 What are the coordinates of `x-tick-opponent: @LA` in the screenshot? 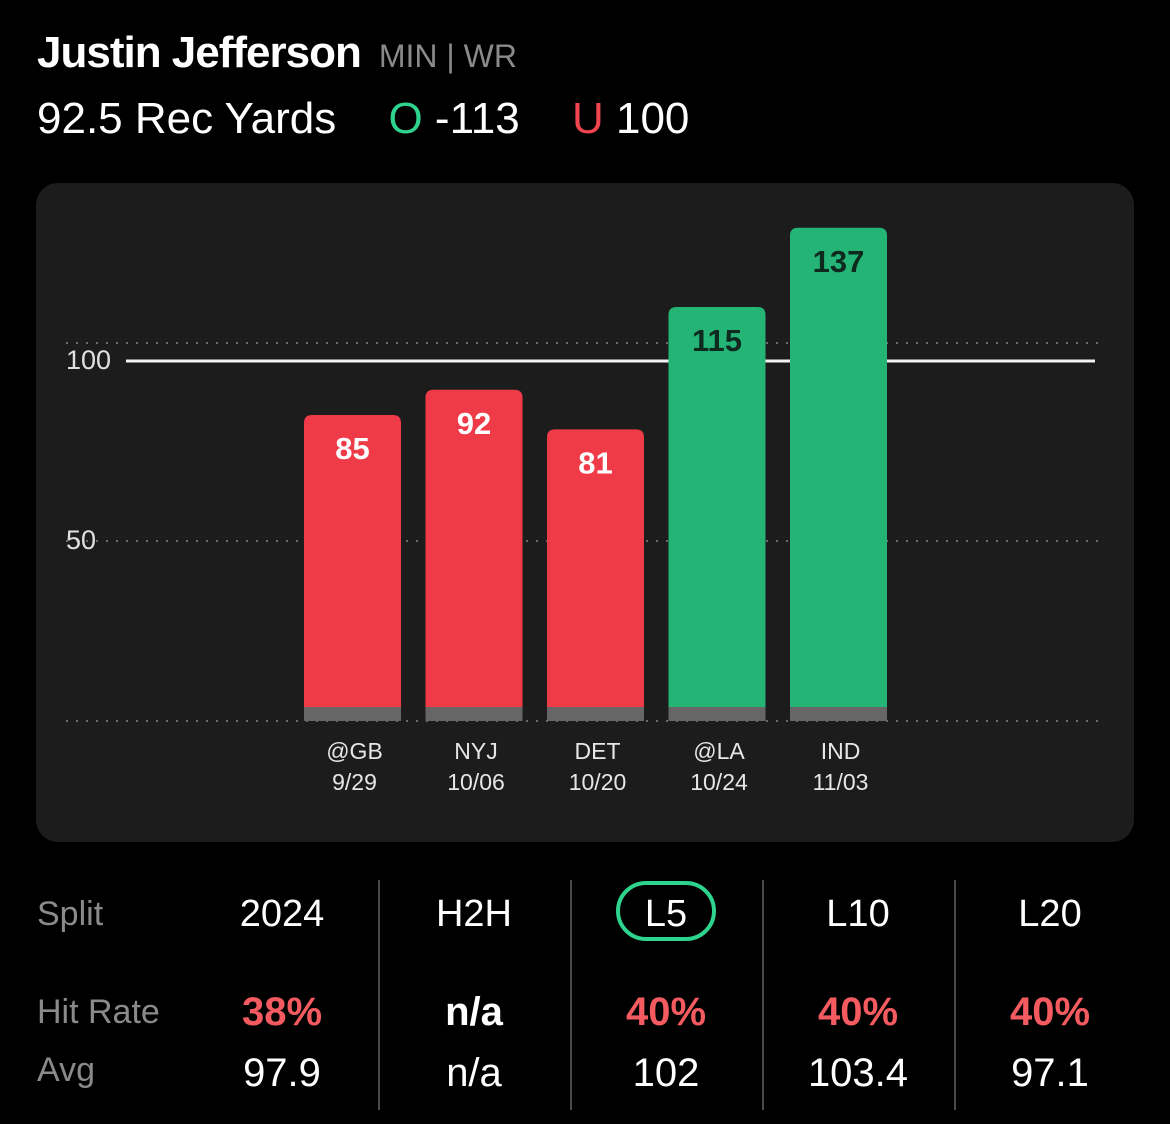 It's located at (719, 751).